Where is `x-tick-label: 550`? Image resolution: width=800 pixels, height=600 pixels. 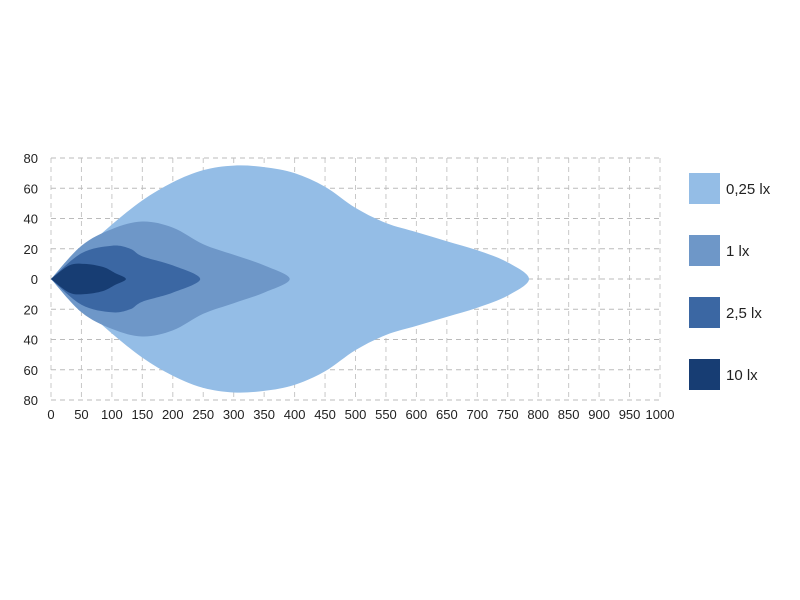 x-tick-label: 550 is located at coordinates (386, 414).